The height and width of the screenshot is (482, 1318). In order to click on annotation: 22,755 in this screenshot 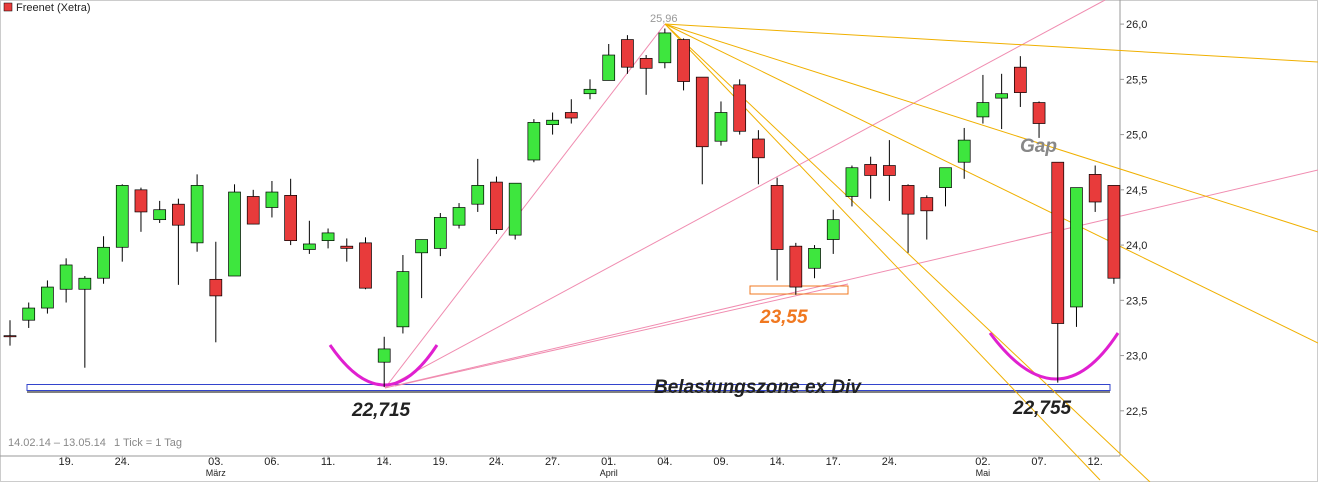, I will do `click(1042, 408)`.